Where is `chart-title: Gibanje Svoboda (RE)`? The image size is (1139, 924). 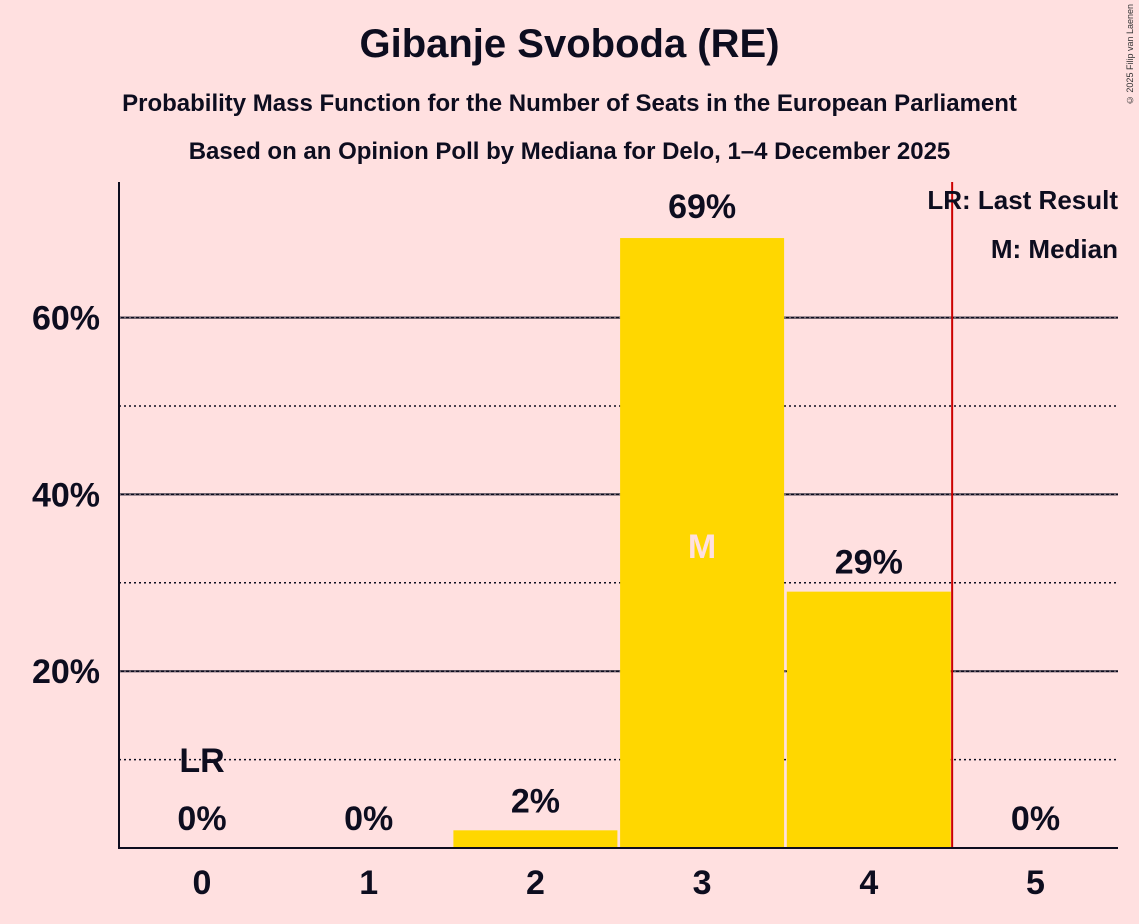 chart-title: Gibanje Svoboda (RE) is located at coordinates (569, 44).